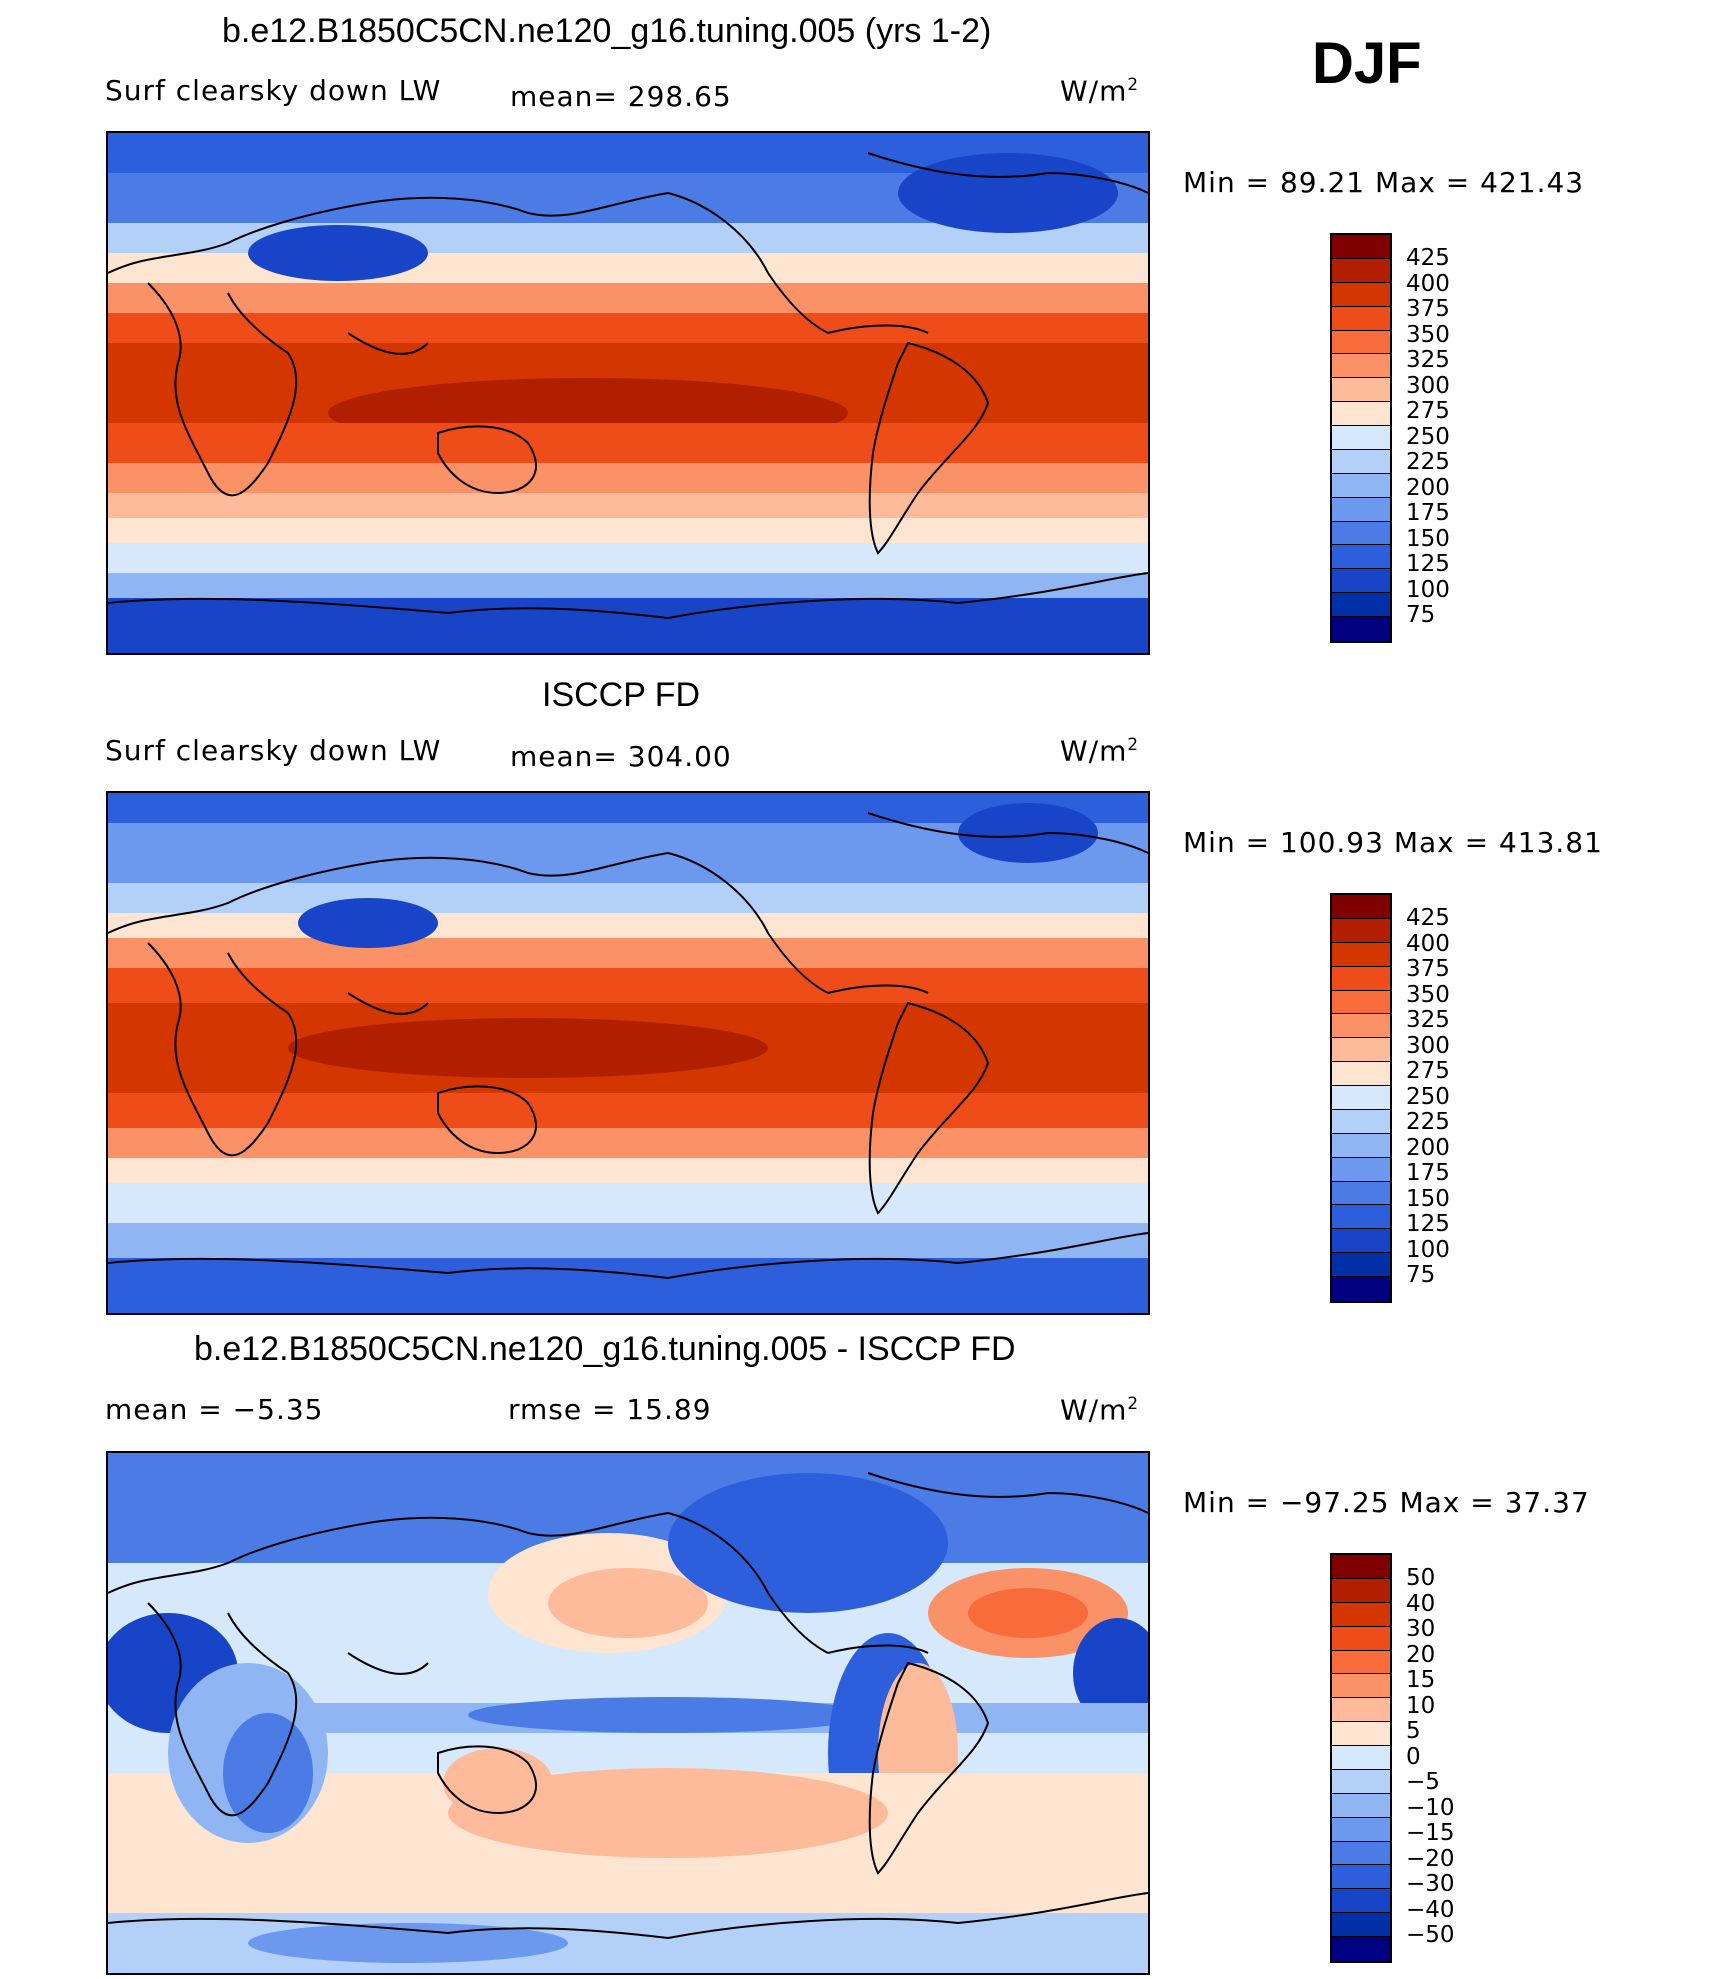 This screenshot has width=1710, height=1979. I want to click on panel2-tick: 350, so click(1428, 995).